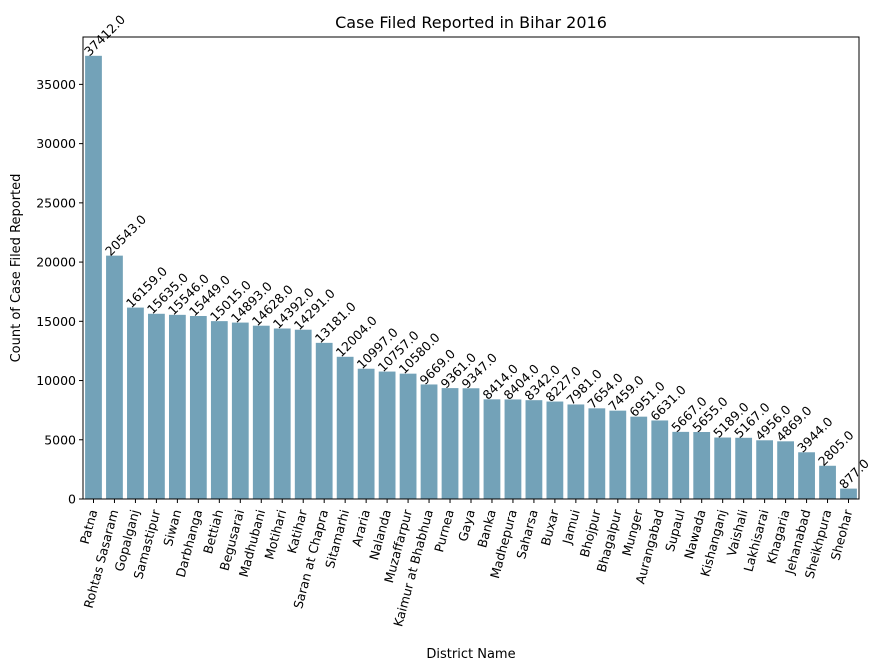  Describe the element at coordinates (104, 35) in the screenshot. I see `data-label: 37412.0` at that location.